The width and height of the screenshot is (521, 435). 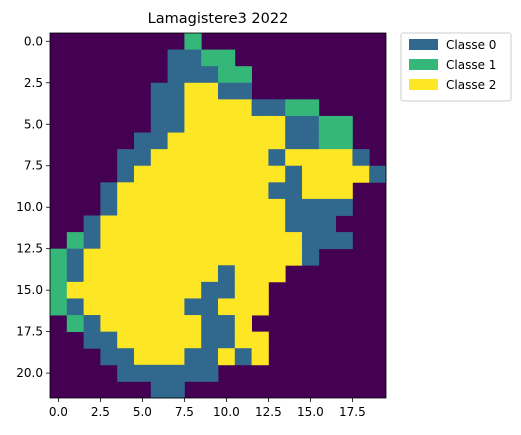 What do you see at coordinates (29, 373) in the screenshot?
I see `y-tick-label: 20.0` at bounding box center [29, 373].